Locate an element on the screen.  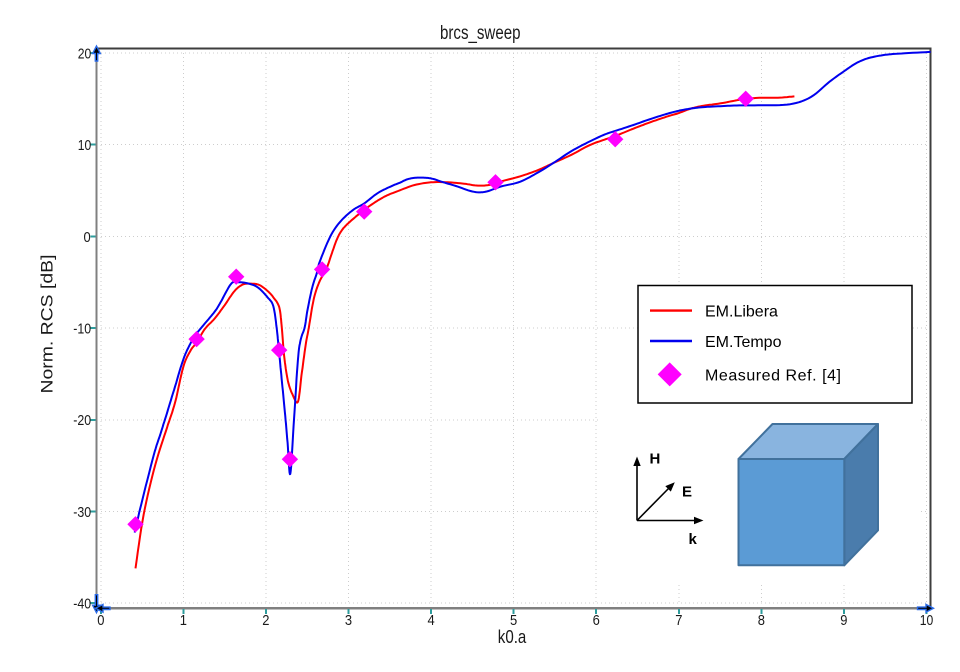
svg-text: Measured Ref. [4] is located at coordinates (773, 376).